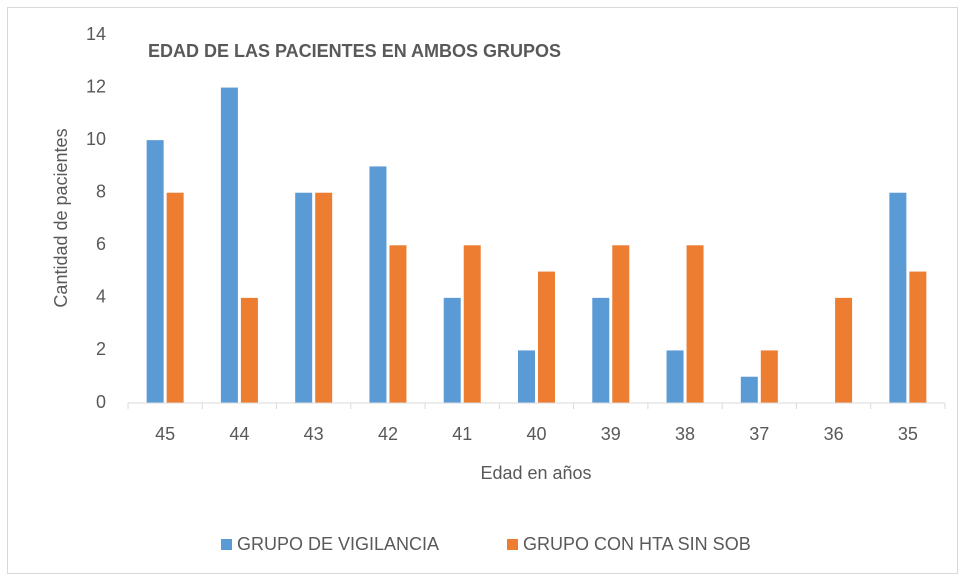 The height and width of the screenshot is (579, 964). Describe the element at coordinates (239, 434) in the screenshot. I see `x-tick-label: 44` at that location.